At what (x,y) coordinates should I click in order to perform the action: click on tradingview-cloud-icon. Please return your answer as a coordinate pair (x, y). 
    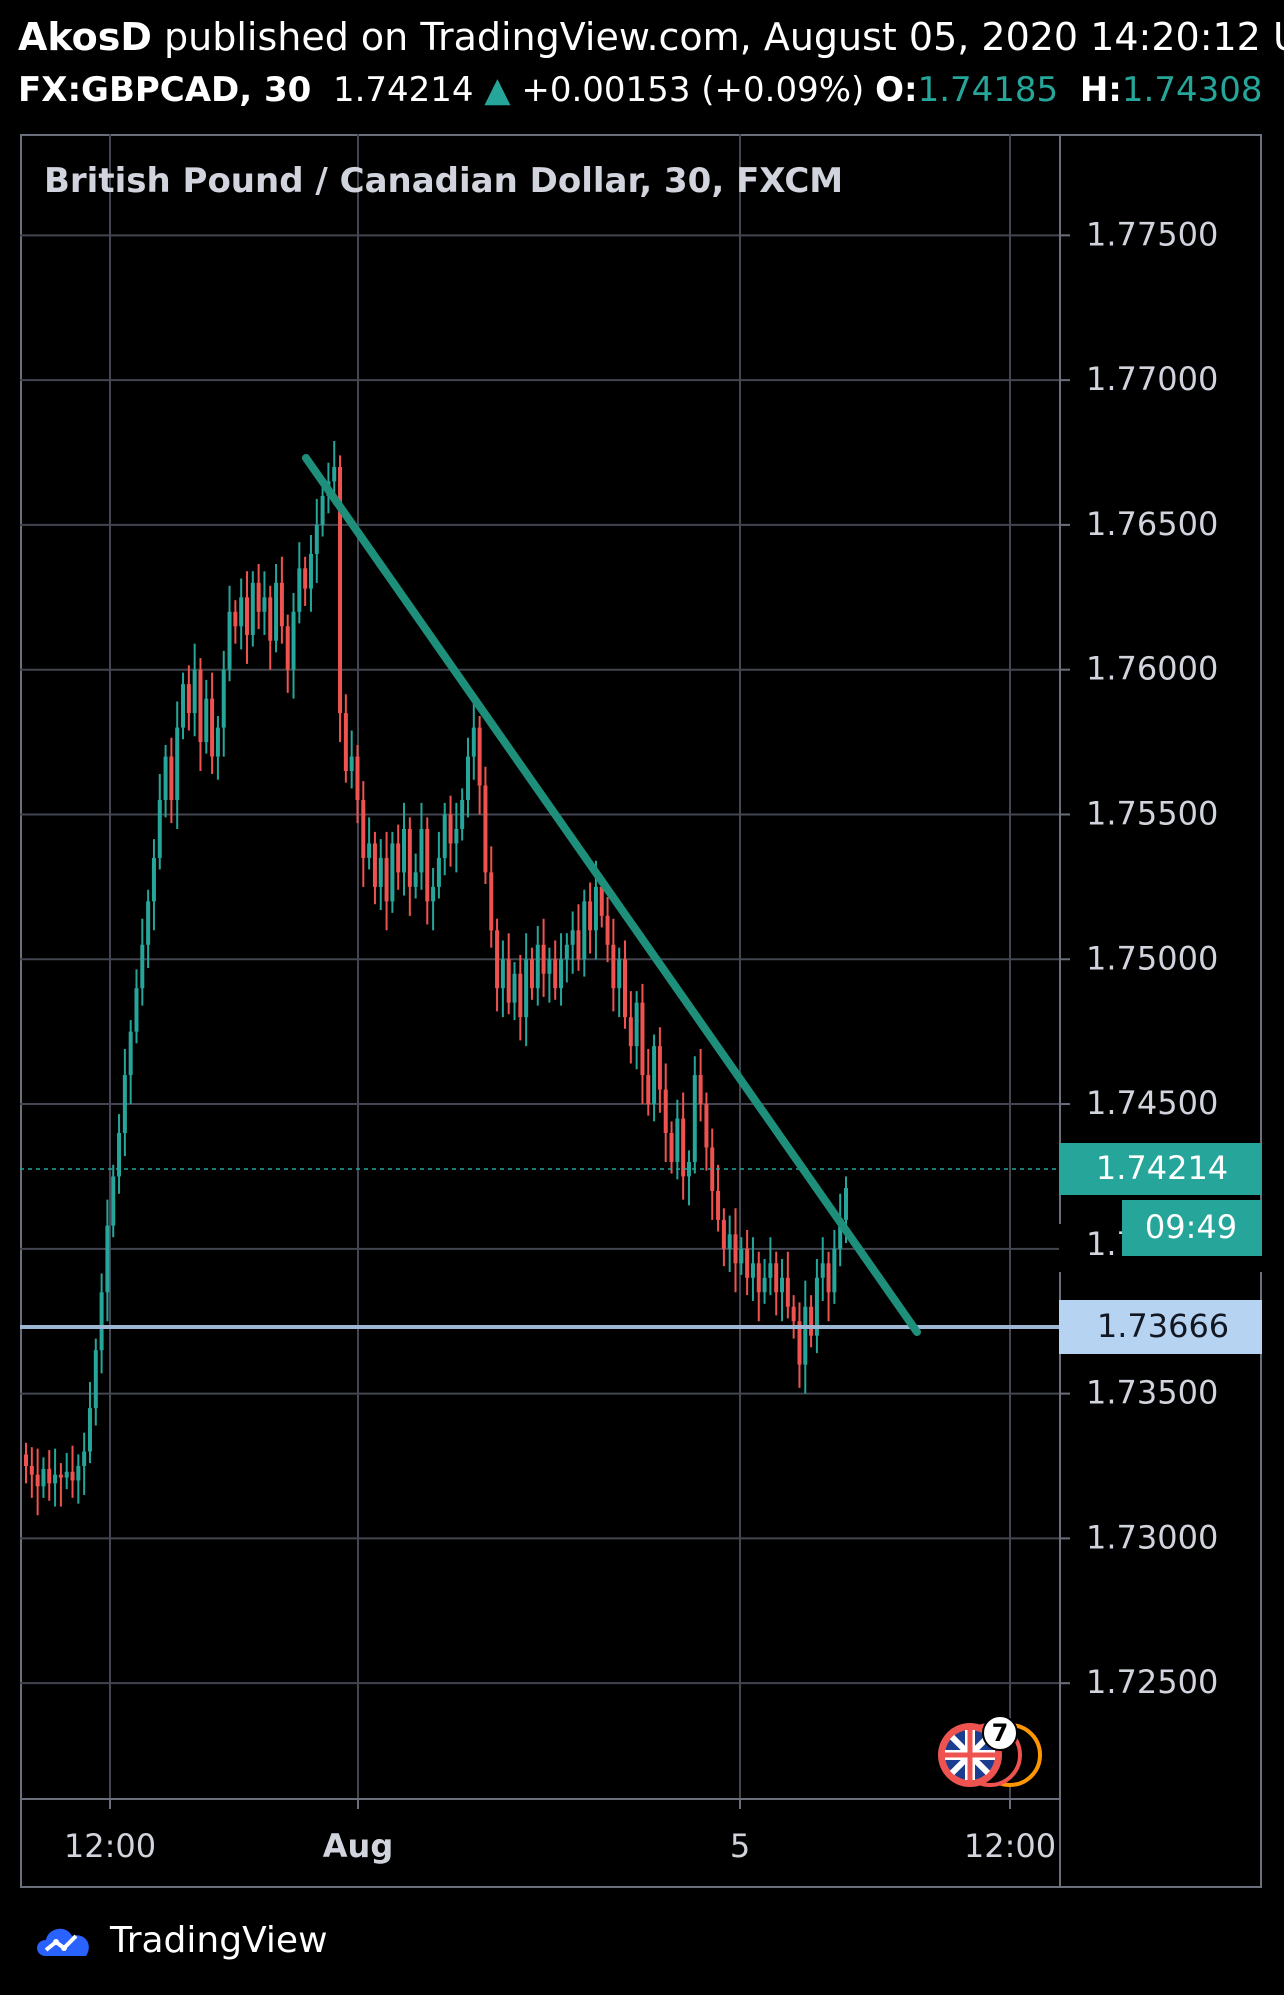
    Looking at the image, I should click on (63, 1942).